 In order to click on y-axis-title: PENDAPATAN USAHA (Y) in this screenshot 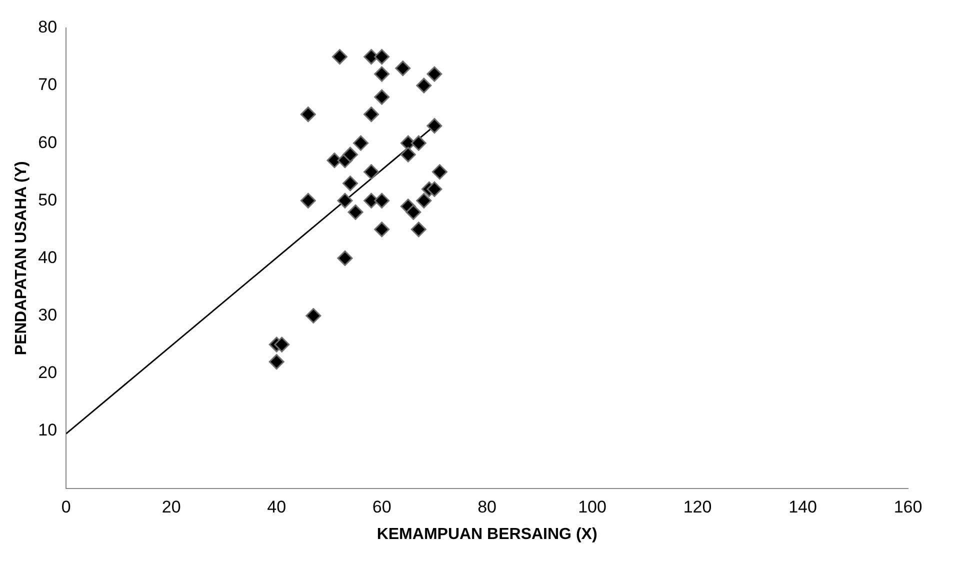, I will do `click(21, 258)`.